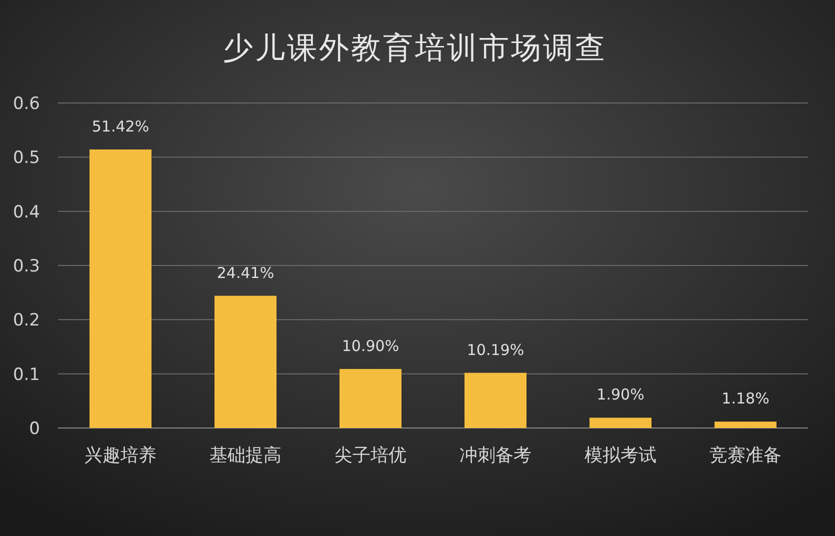  I want to click on y-tick-label: 0.2, so click(26, 320).